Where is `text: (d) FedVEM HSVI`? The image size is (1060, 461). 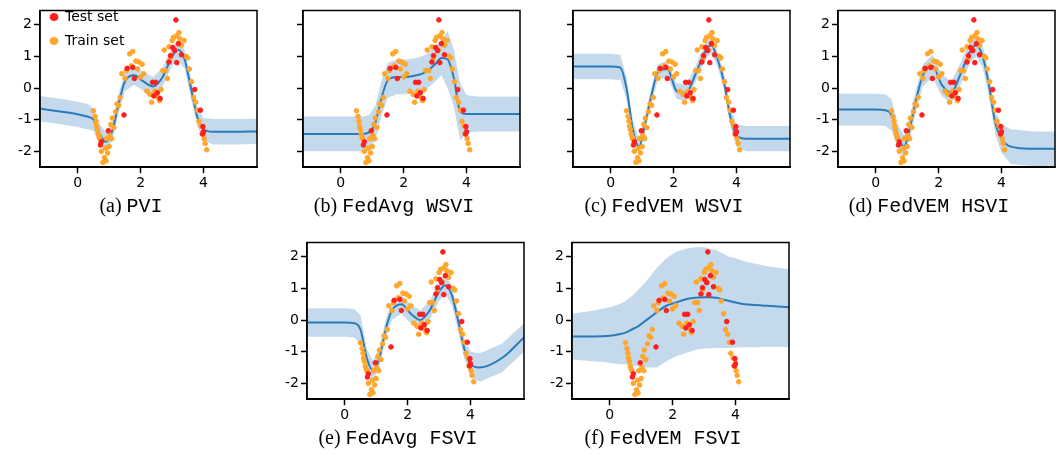
text: (d) FedVEM HSVI is located at coordinates (929, 206).